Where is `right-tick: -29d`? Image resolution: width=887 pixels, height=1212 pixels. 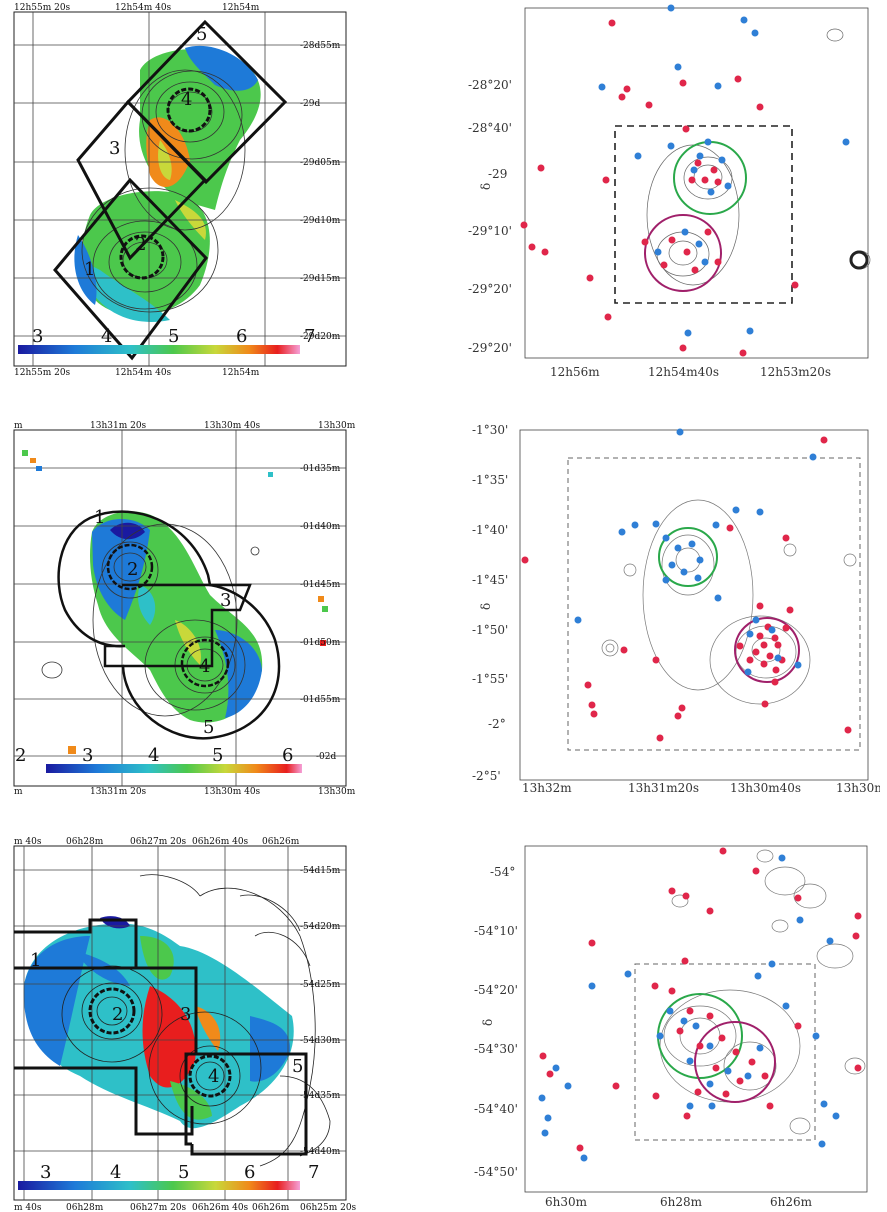
right-tick: -29d is located at coordinates (310, 104).